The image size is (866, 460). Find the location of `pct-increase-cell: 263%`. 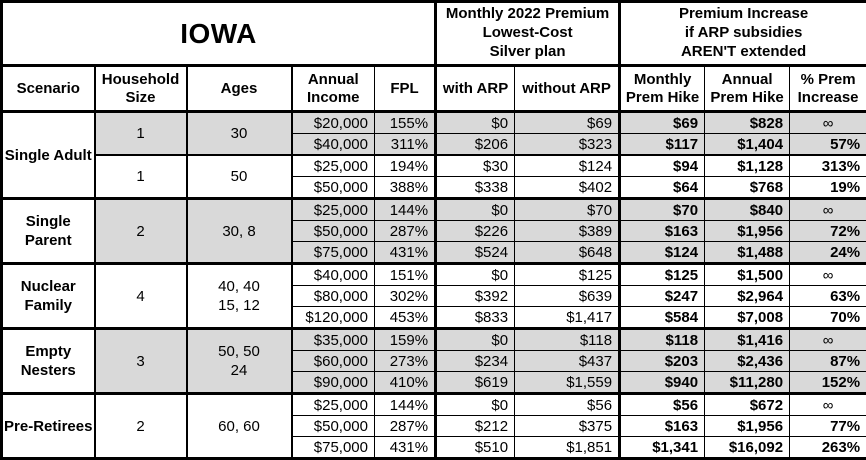

pct-increase-cell: 263% is located at coordinates (828, 448).